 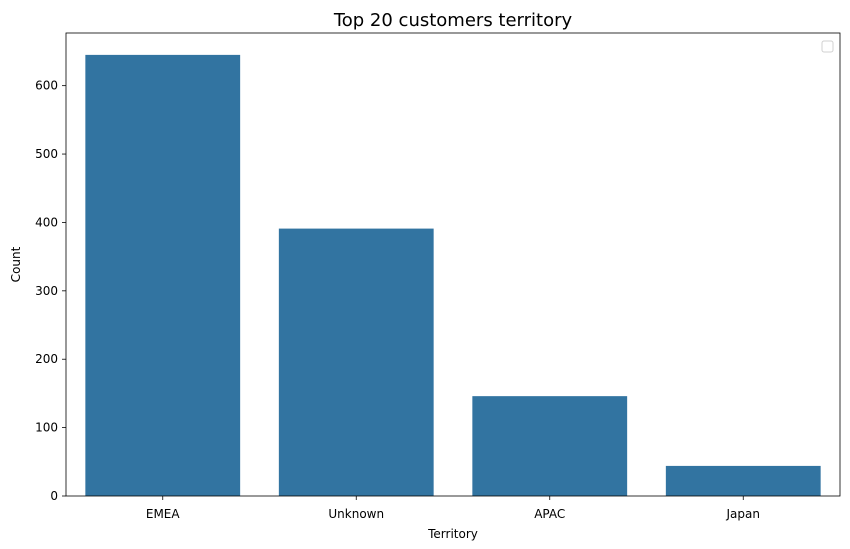 What do you see at coordinates (16, 264) in the screenshot?
I see `y-axis-label: Count` at bounding box center [16, 264].